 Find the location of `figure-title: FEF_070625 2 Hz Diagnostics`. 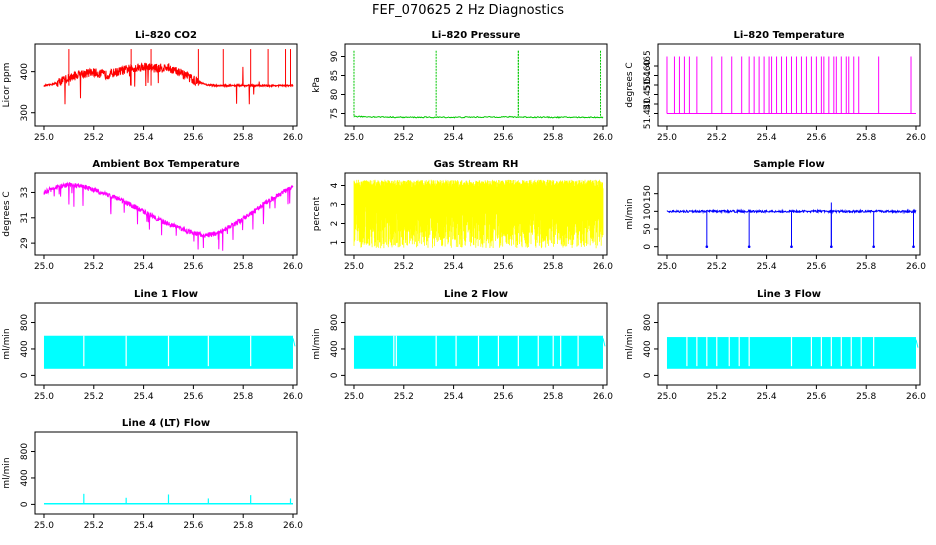

figure-title: FEF_070625 2 Hz Diagnostics is located at coordinates (468, 10).